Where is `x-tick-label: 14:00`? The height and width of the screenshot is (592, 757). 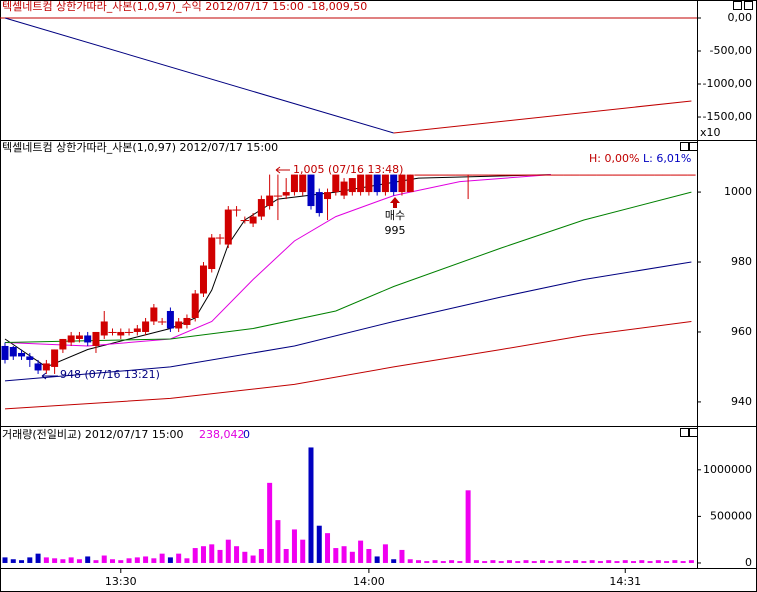 x-tick-label: 14:00 is located at coordinates (369, 581).